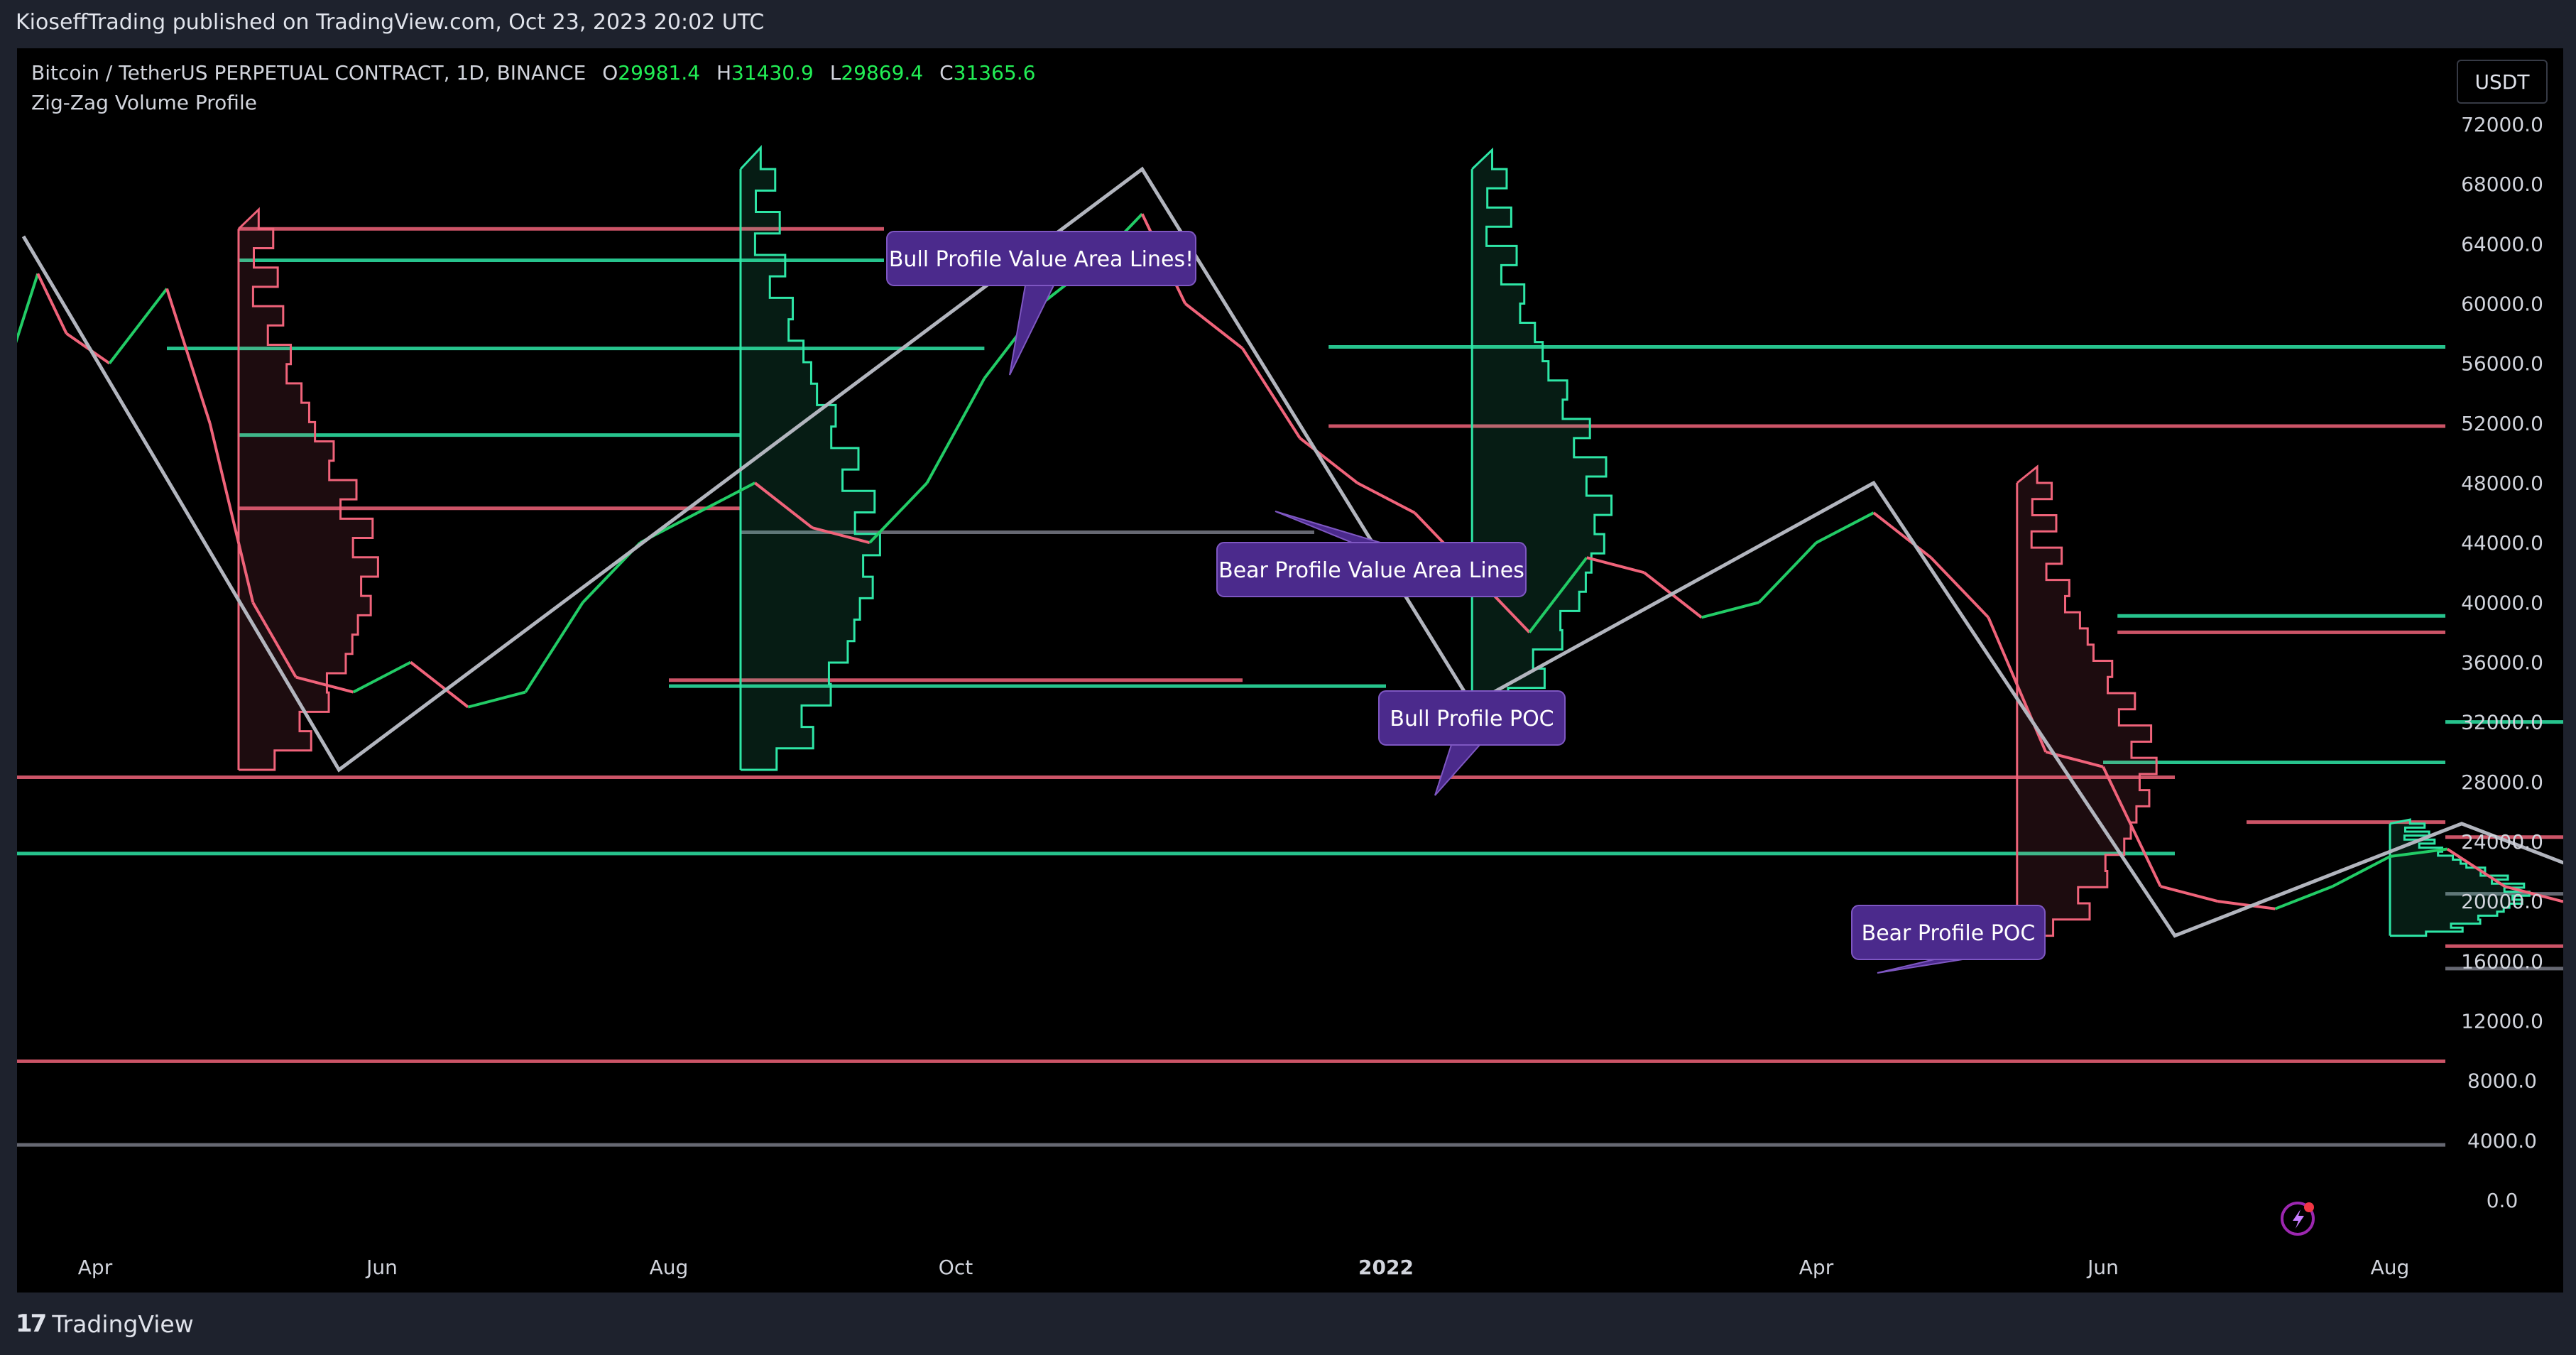  Describe the element at coordinates (610, 73) in the screenshot. I see `ohlc-open-key: O` at that location.